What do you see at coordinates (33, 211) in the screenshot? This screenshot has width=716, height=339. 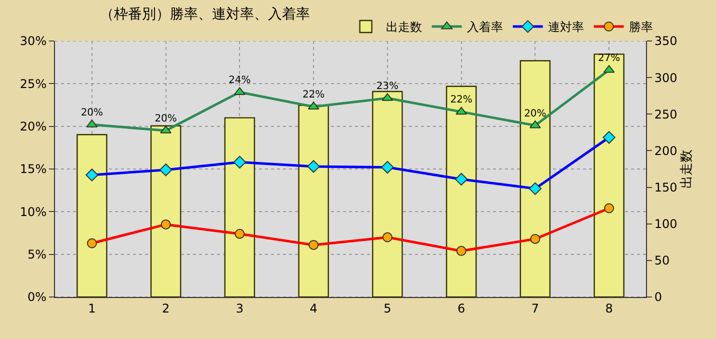 I see `y-tick-label: 10%` at bounding box center [33, 211].